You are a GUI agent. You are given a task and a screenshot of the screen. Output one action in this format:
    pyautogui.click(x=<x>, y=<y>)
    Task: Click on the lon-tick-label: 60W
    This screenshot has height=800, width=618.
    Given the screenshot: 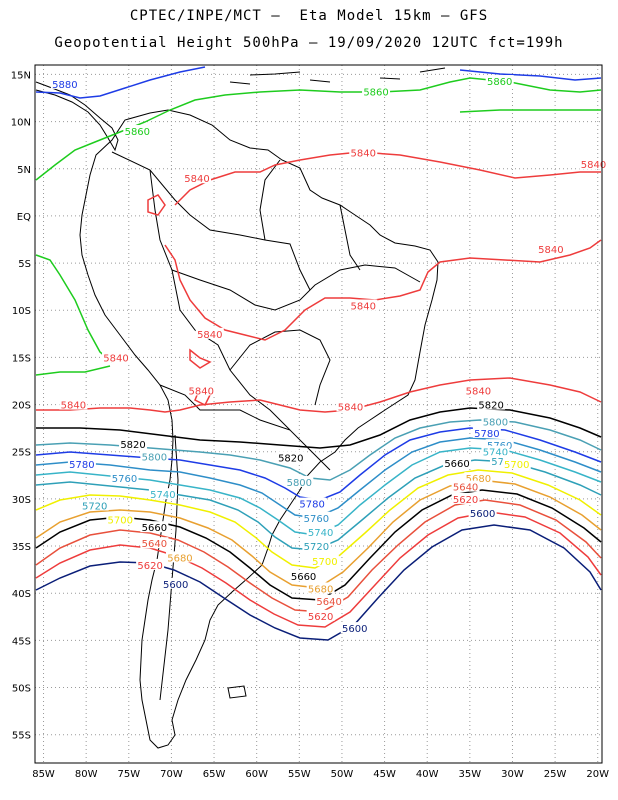 What is the action you would take?
    pyautogui.click(x=256, y=774)
    